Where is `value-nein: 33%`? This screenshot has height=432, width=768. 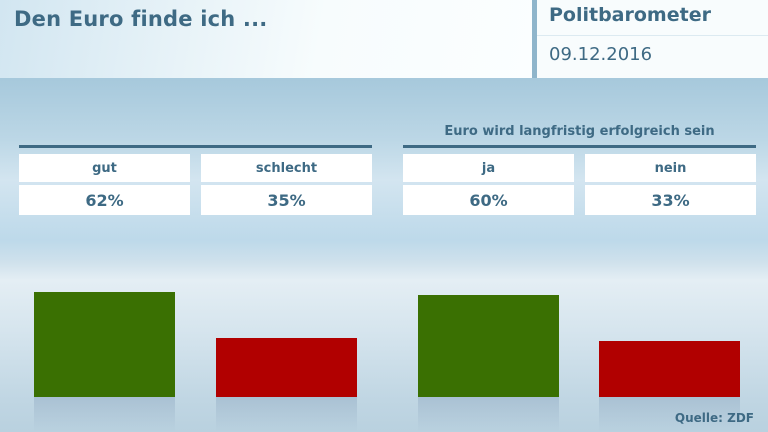
value-nein: 33% is located at coordinates (670, 200).